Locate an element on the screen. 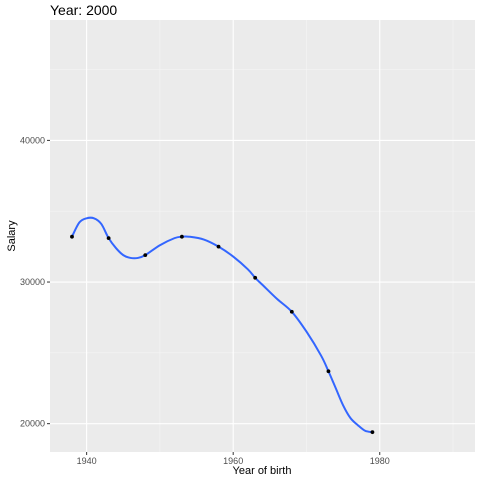 Image resolution: width=480 pixels, height=480 pixels. x-tick-label: 1960 is located at coordinates (233, 461).